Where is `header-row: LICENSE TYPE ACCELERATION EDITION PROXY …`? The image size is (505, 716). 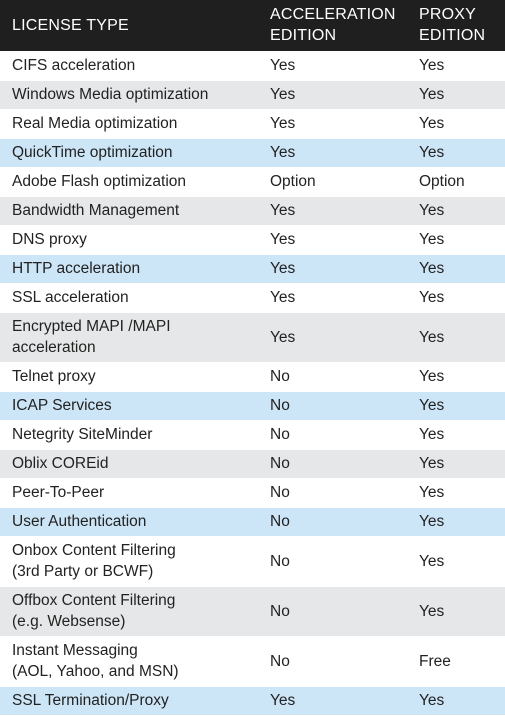 header-row: LICENSE TYPE ACCELERATION EDITION PROXY … is located at coordinates (252, 25).